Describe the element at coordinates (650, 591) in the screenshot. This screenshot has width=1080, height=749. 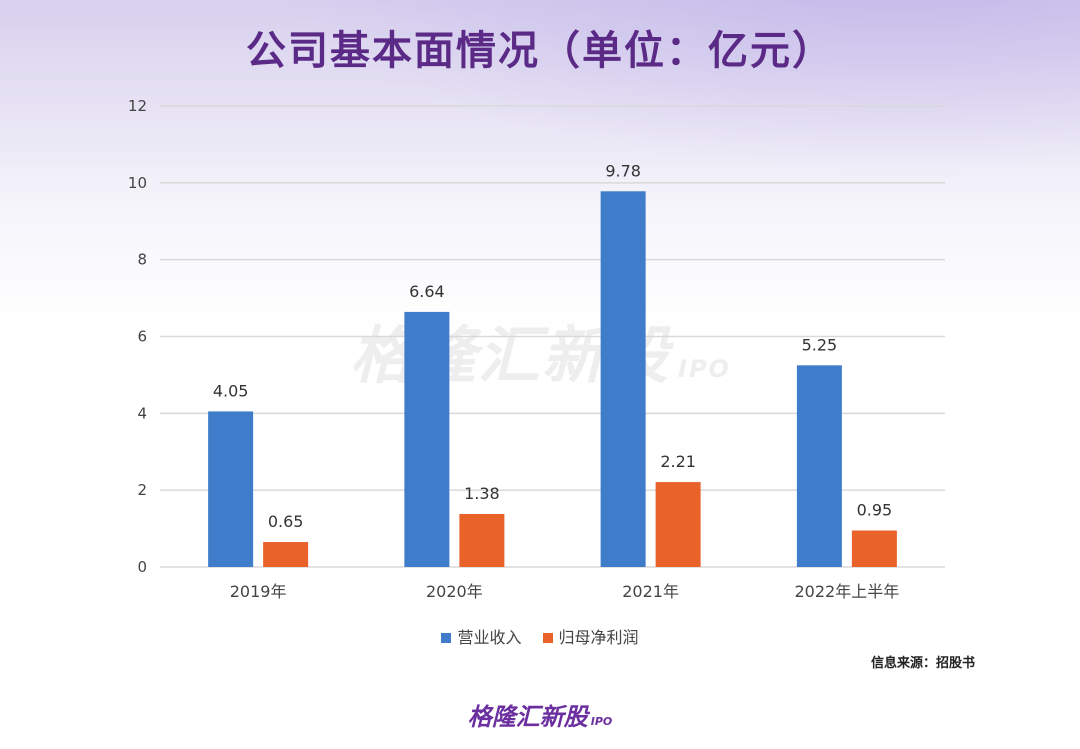
I see `x-tick-label: 2021年` at that location.